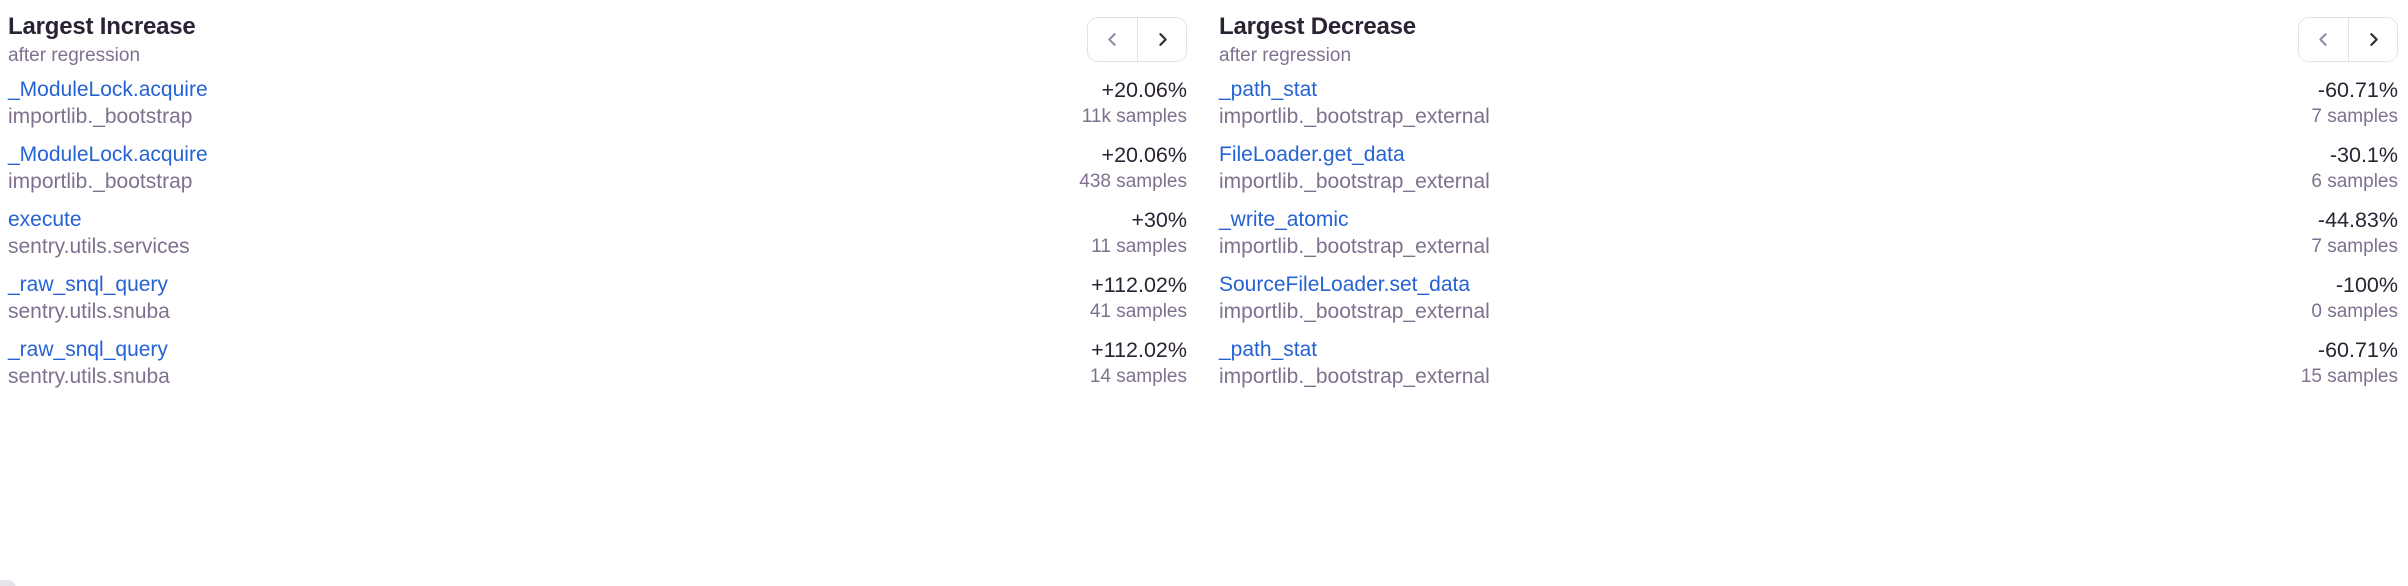 This screenshot has width=2408, height=586. Describe the element at coordinates (1808, 40) in the screenshot. I see `largest-decrease-header: Largest Decrease after regression` at that location.